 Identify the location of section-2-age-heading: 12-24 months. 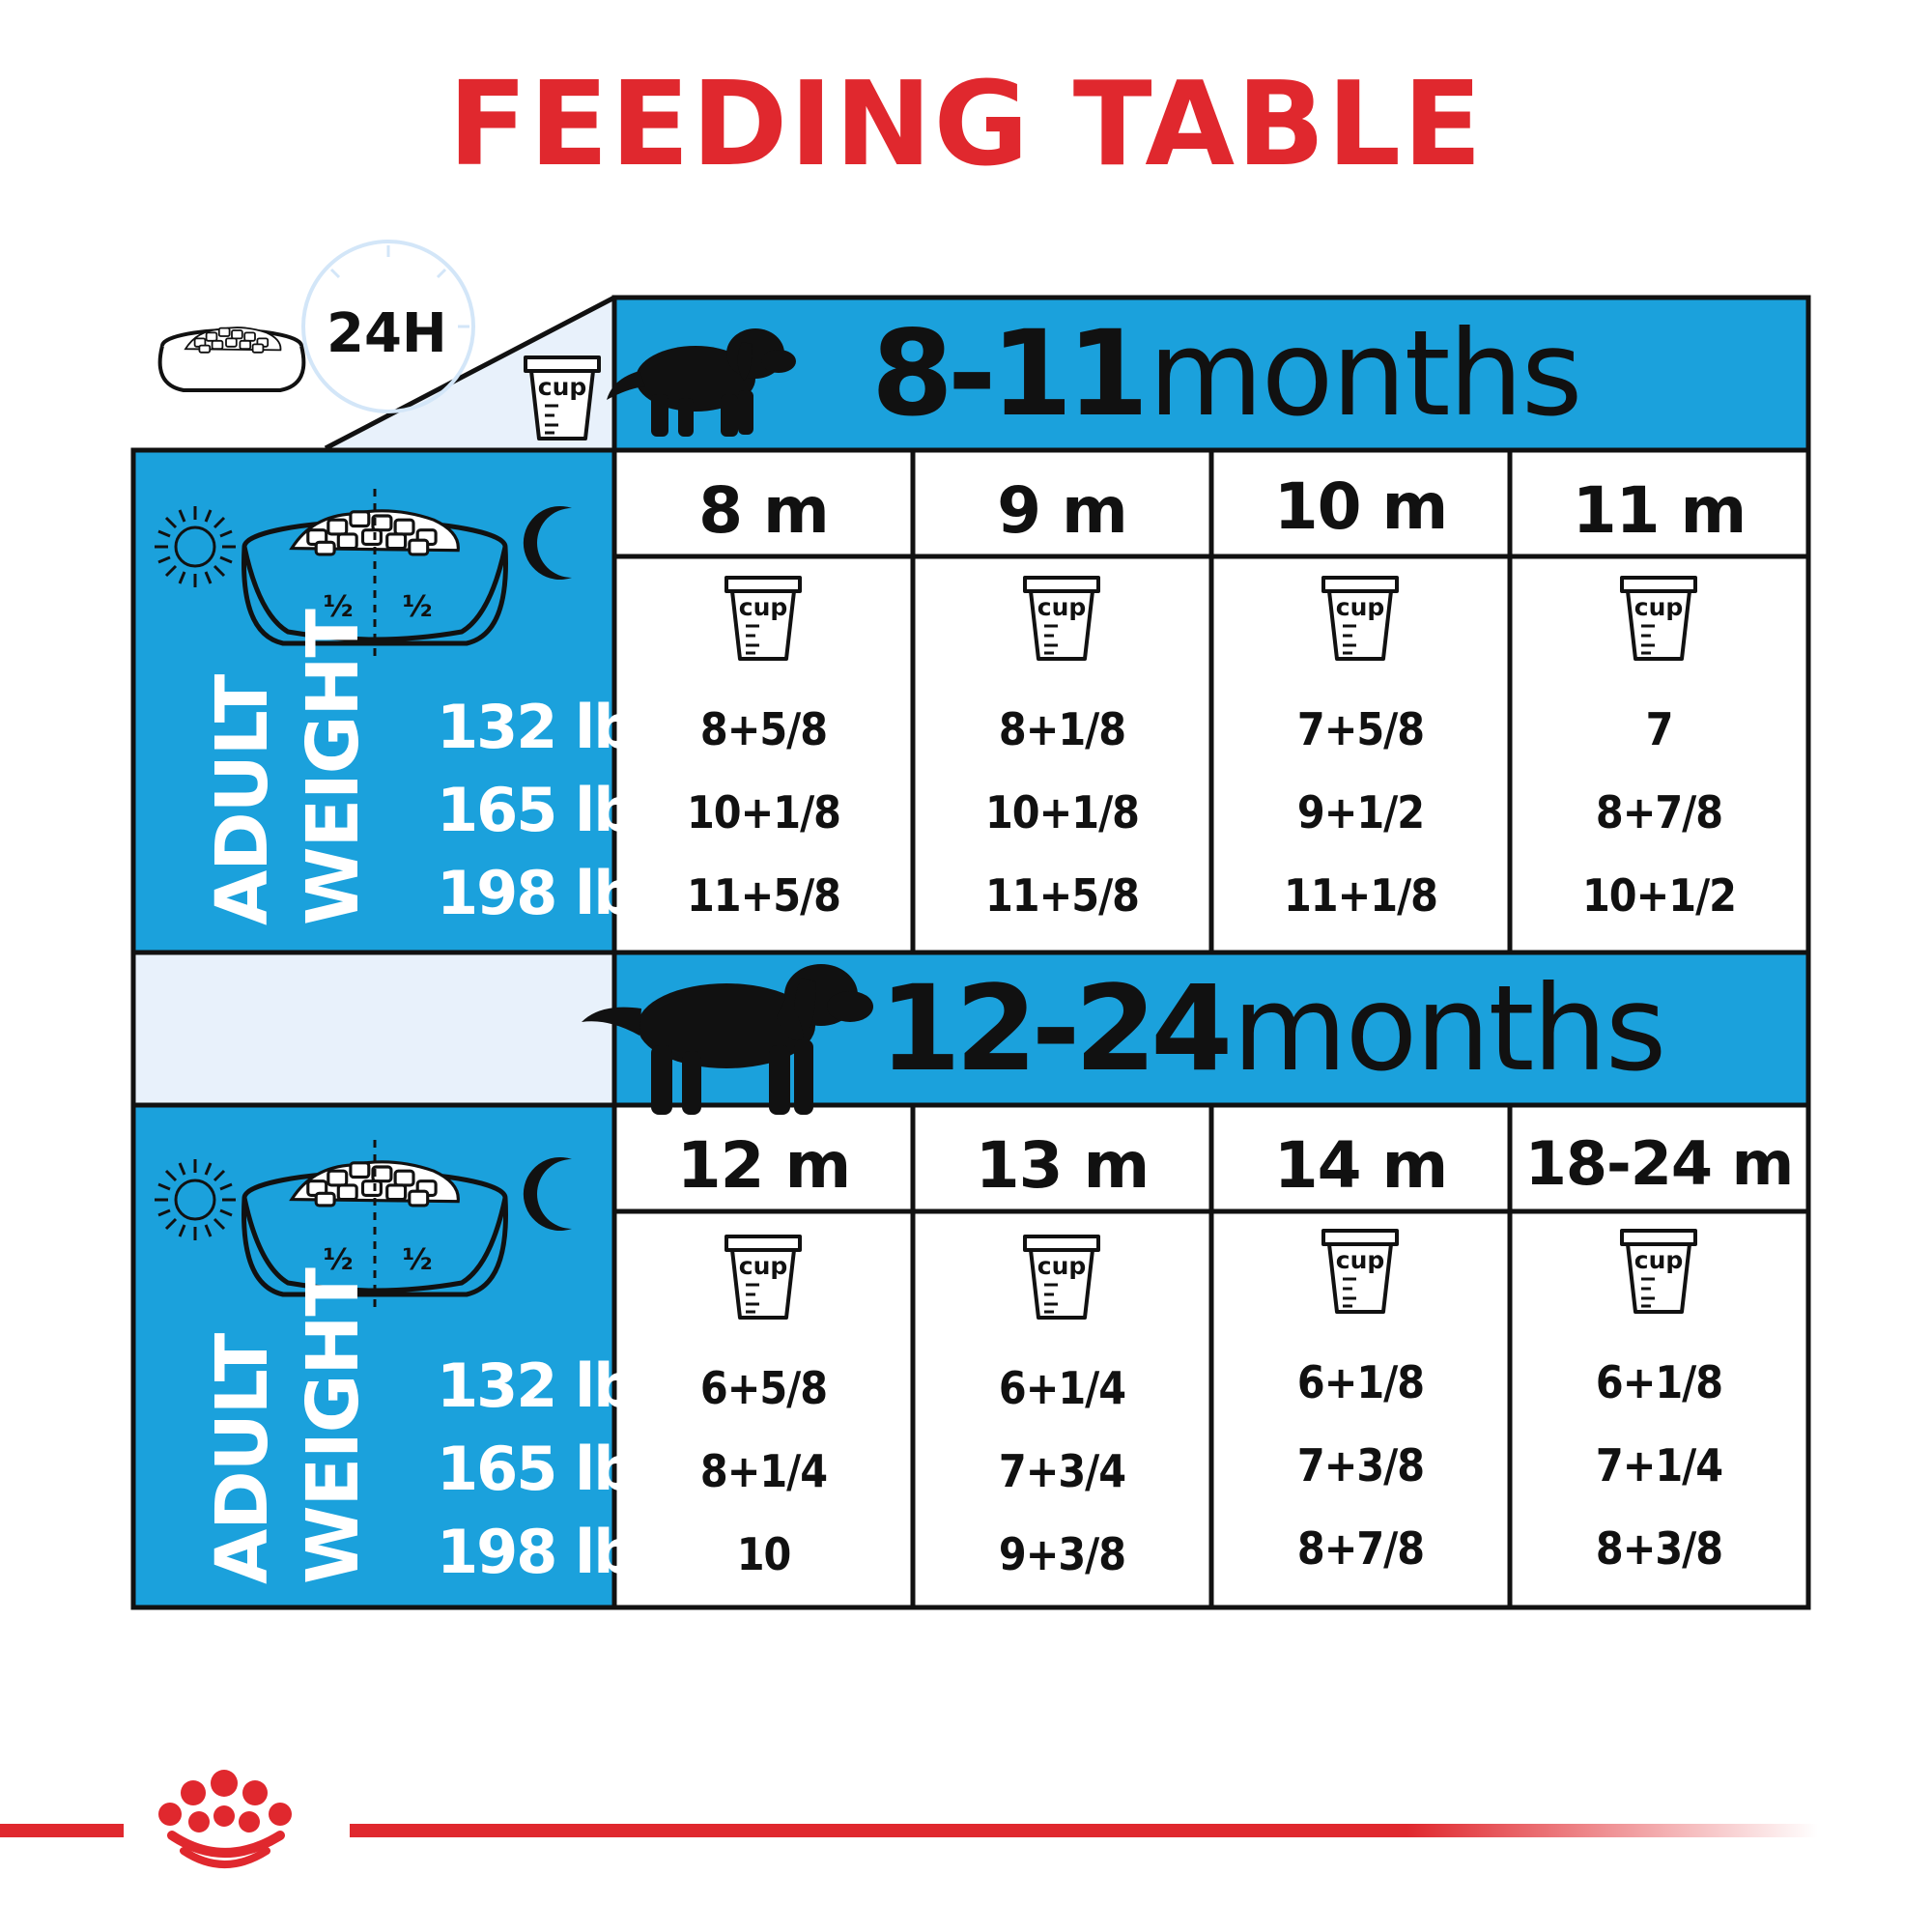
(1272, 1029).